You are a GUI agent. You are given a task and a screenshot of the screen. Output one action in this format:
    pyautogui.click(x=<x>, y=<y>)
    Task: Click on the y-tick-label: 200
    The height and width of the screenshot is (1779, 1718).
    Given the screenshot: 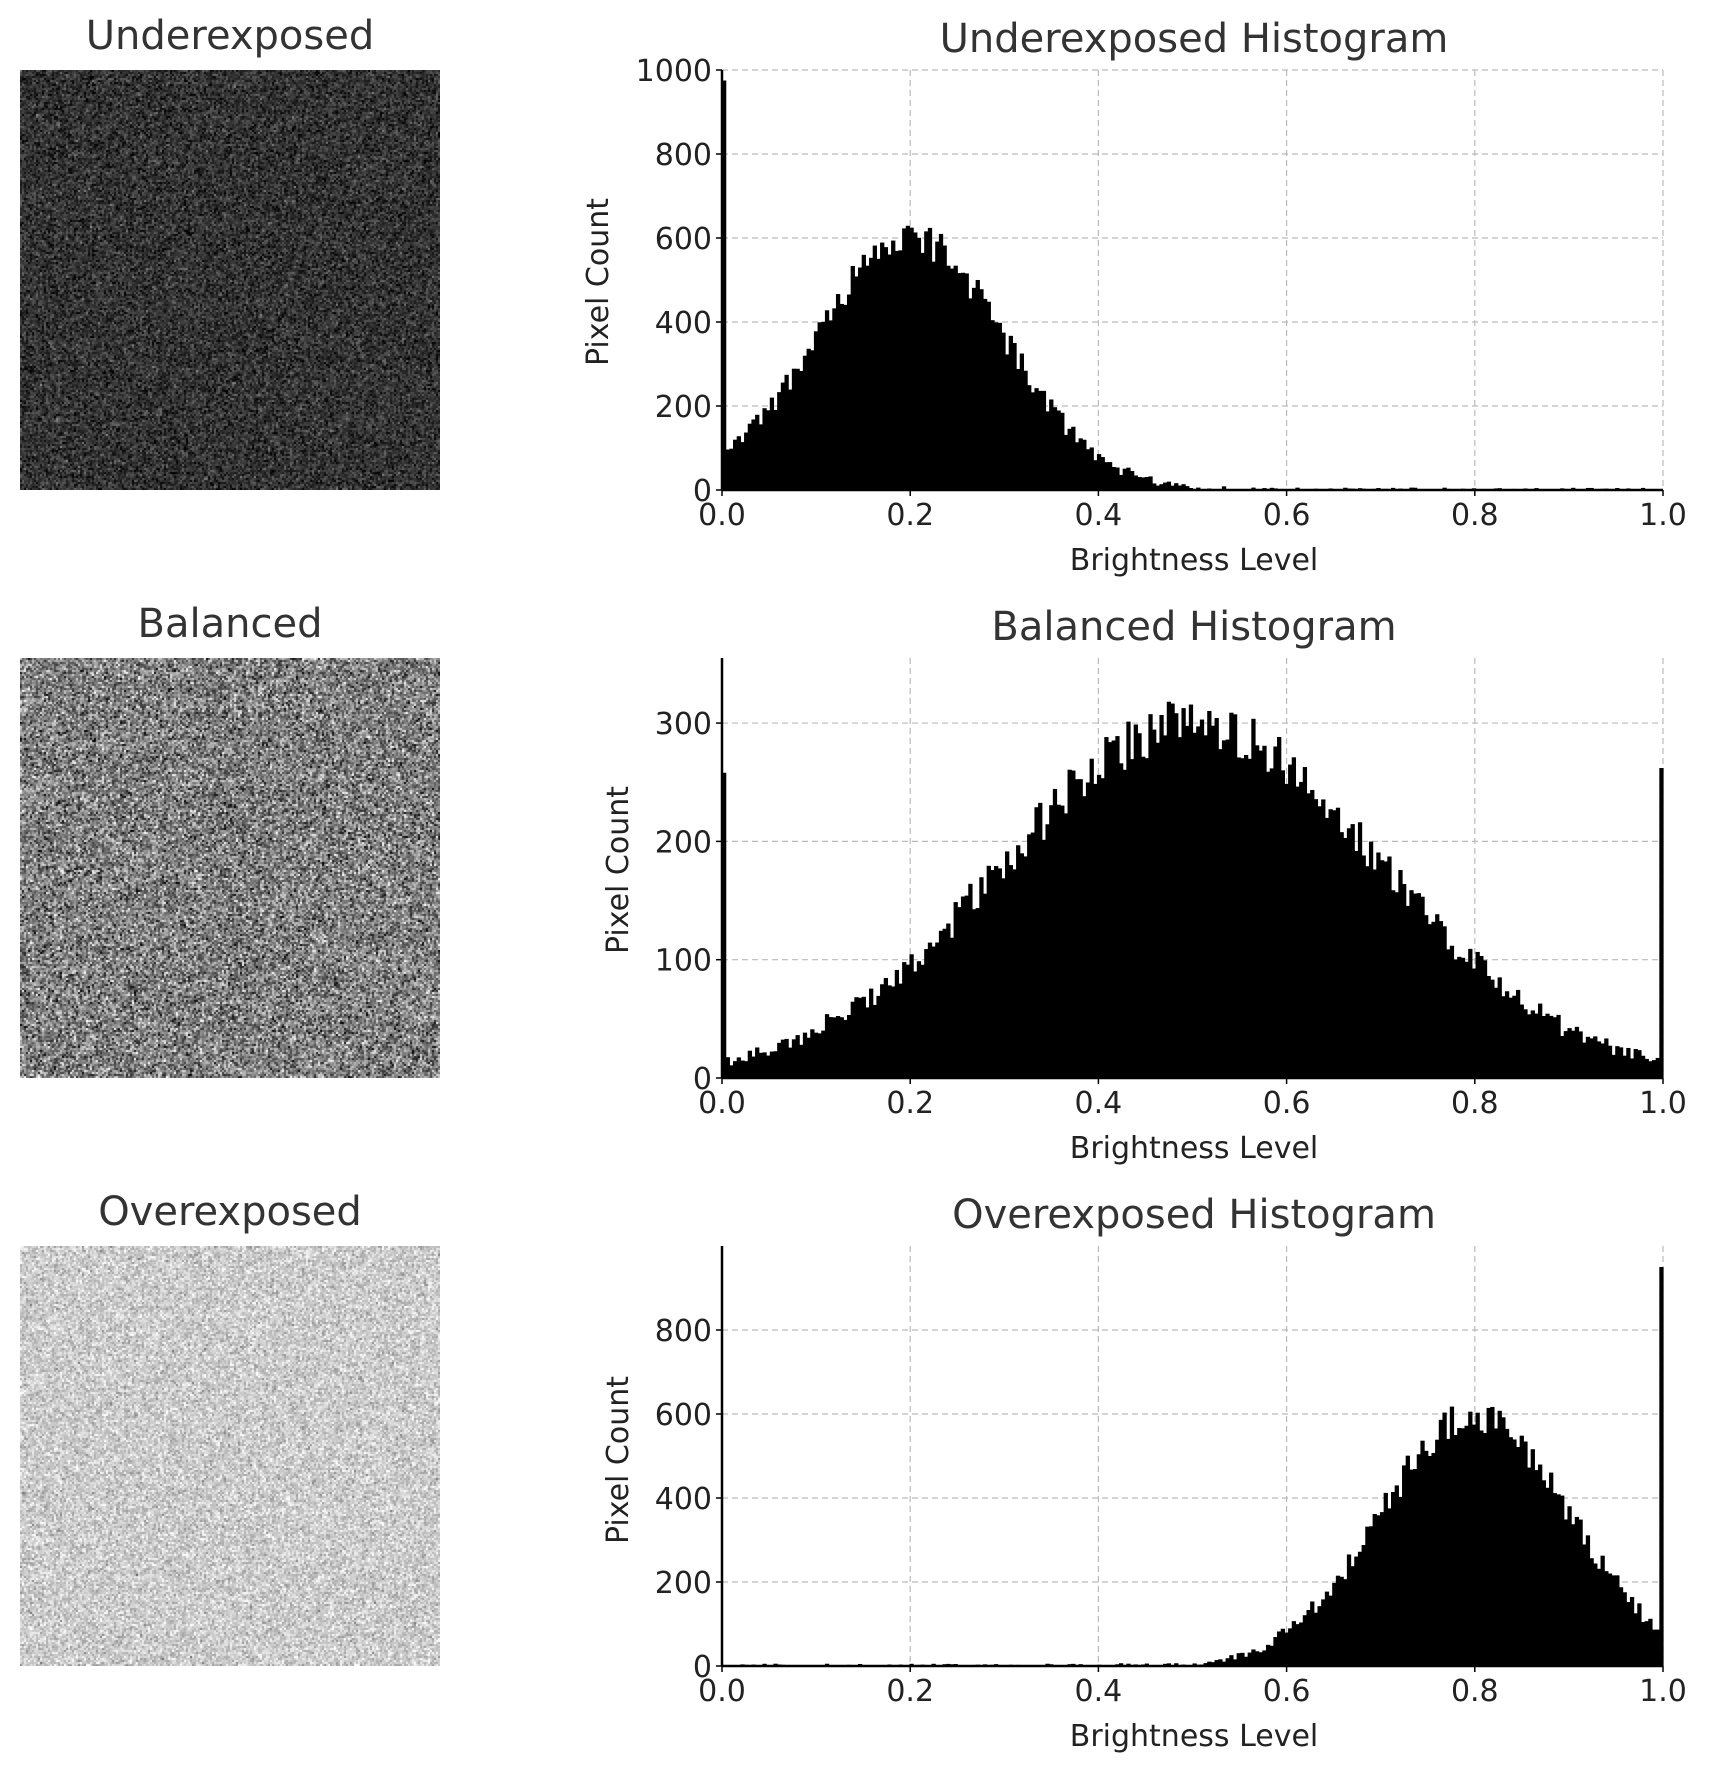 What is the action you would take?
    pyautogui.click(x=683, y=842)
    